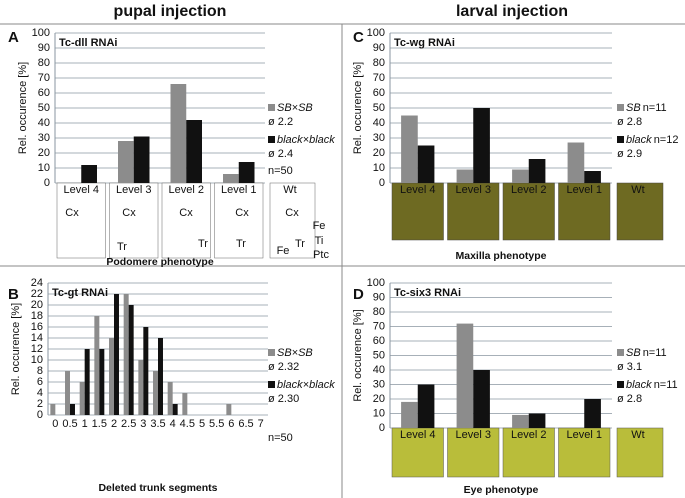 Image resolution: width=685 pixels, height=498 pixels. What do you see at coordinates (629, 367) in the screenshot?
I see `legend-mean: ø 3.1` at bounding box center [629, 367].